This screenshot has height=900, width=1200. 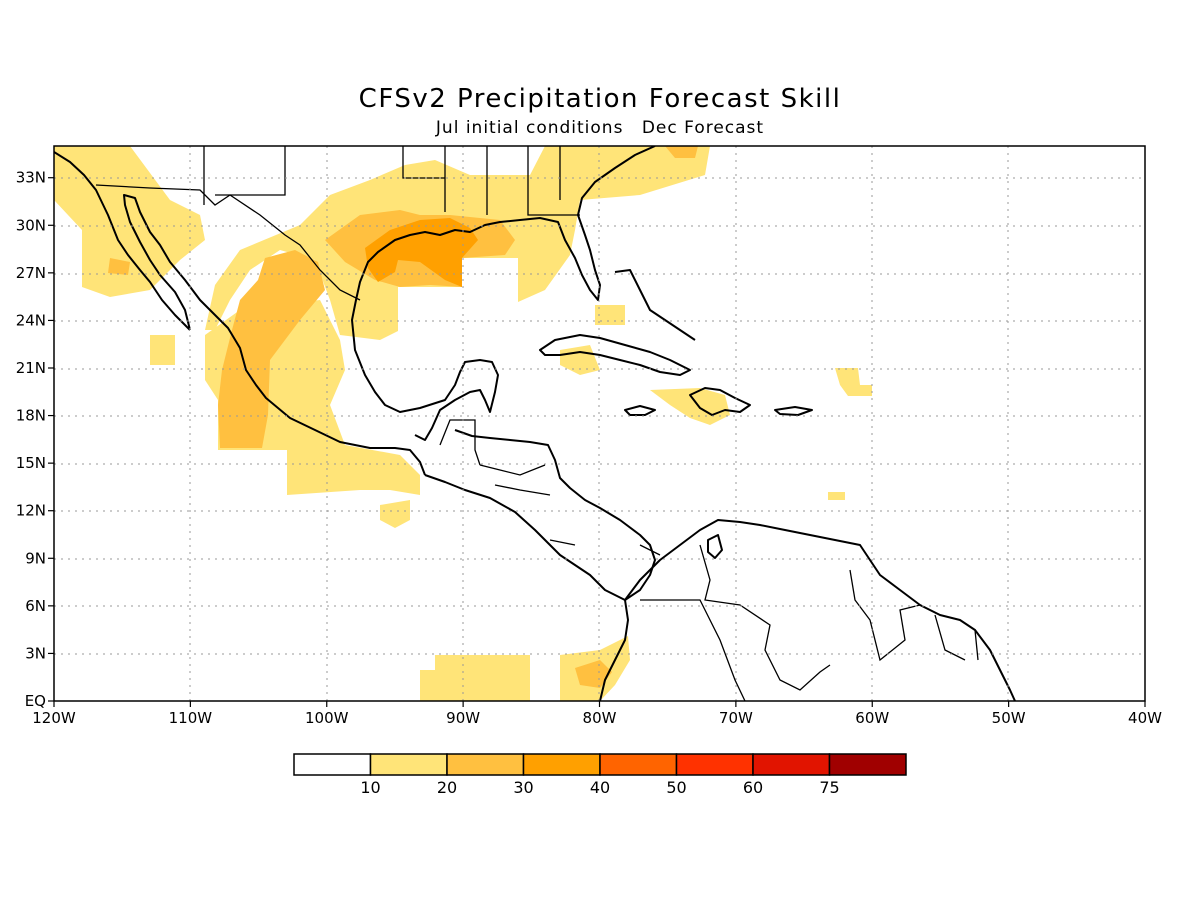 I want to click on hispaniola-outline, so click(x=720, y=401).